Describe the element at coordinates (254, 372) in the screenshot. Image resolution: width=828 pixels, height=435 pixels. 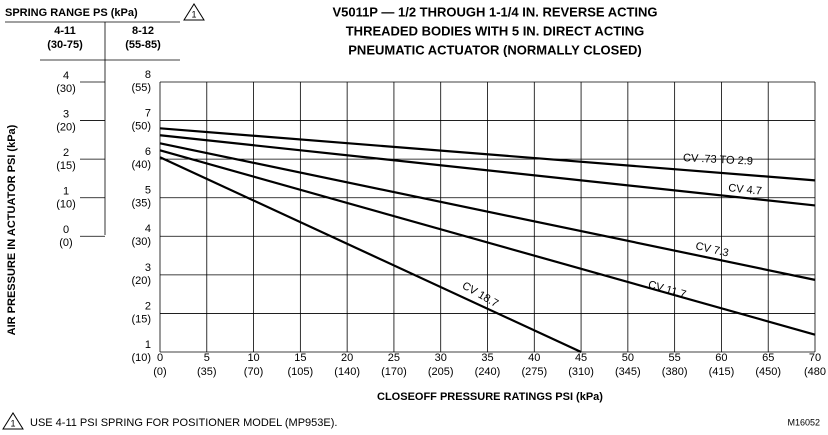
I see `x-tick-kpa: (70)` at that location.